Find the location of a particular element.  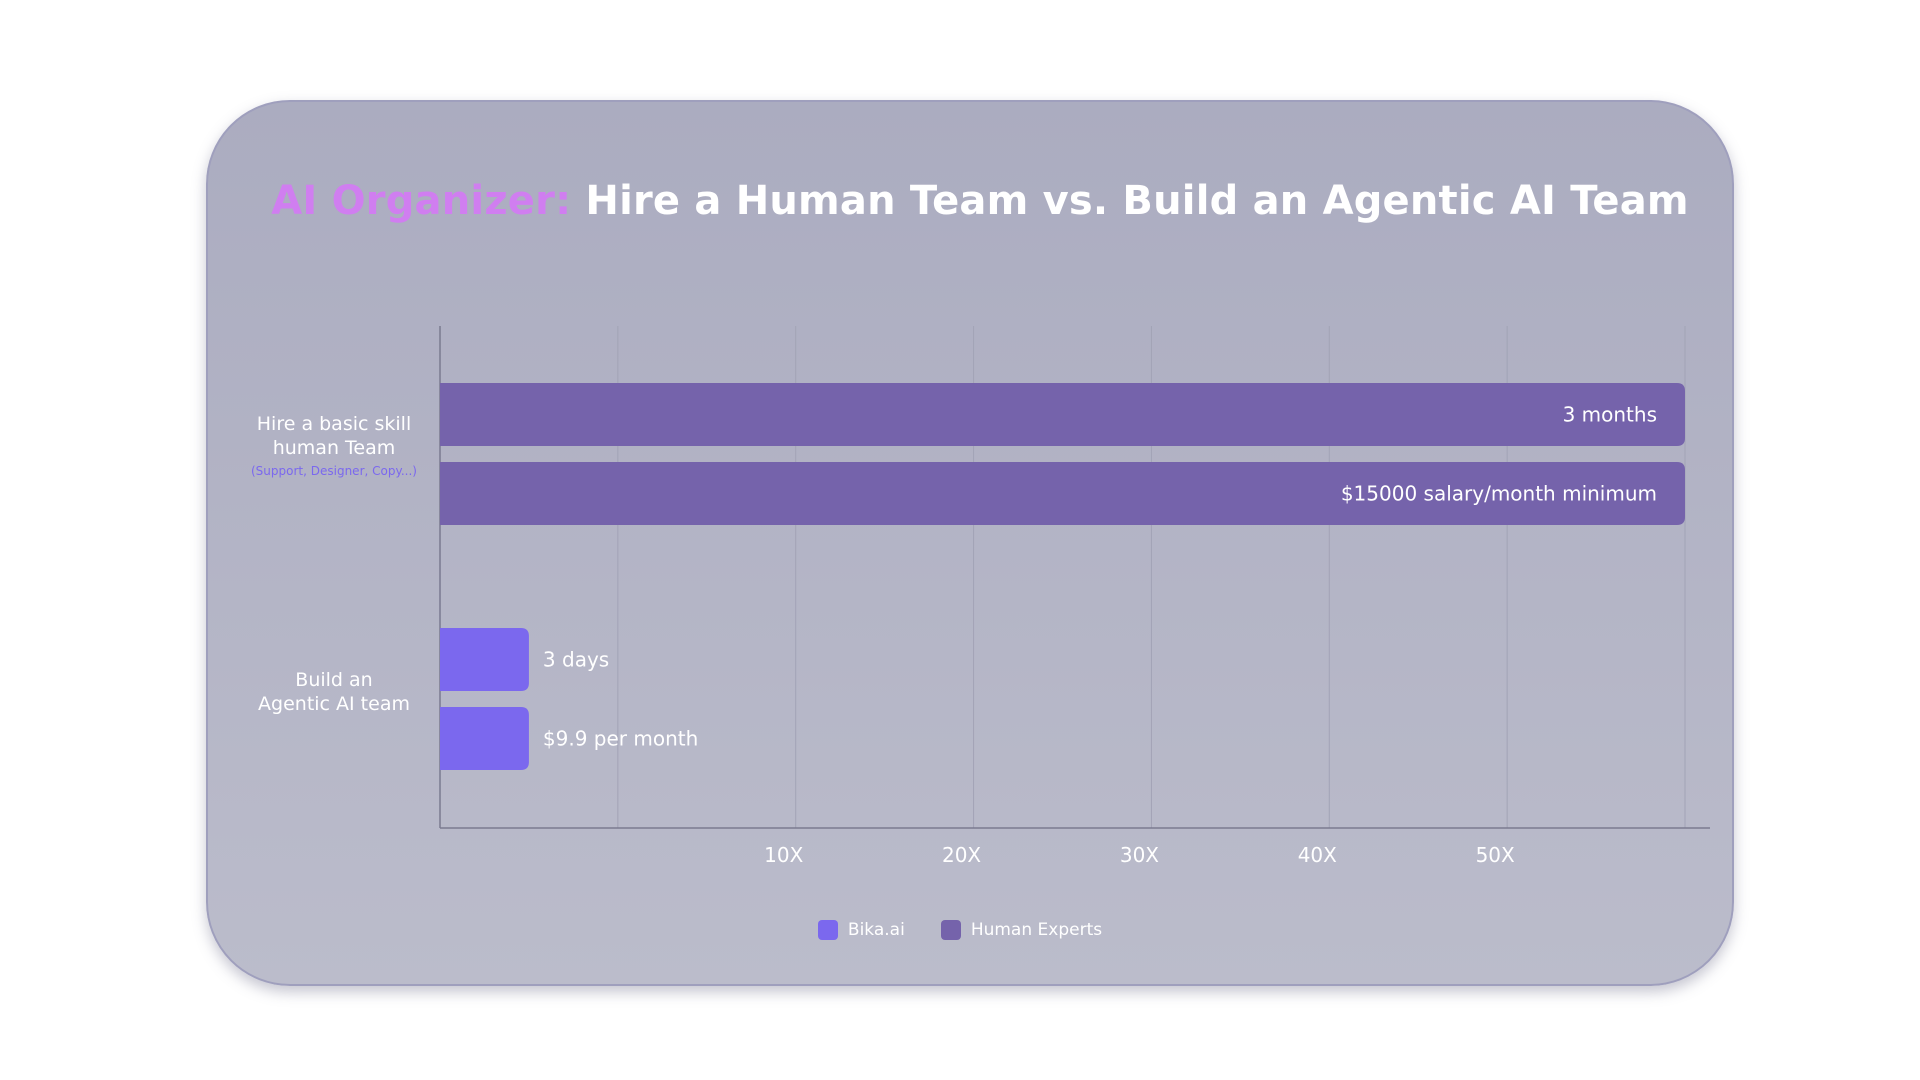

category-label-line: human Team is located at coordinates (334, 448).